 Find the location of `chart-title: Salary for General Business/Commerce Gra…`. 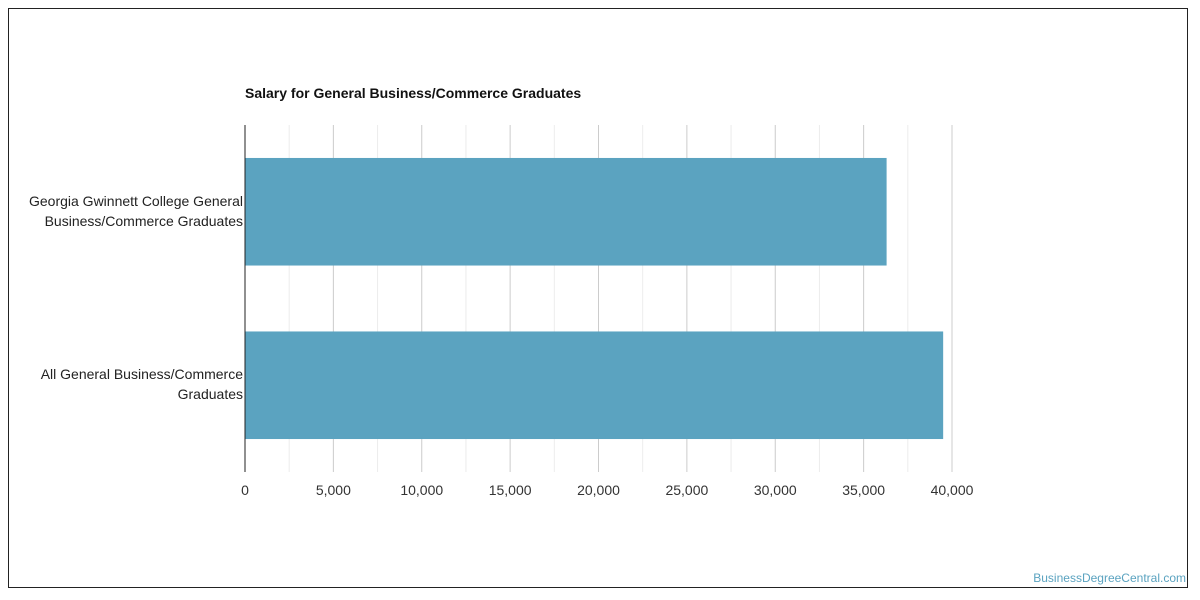

chart-title: Salary for General Business/Commerce Gra… is located at coordinates (413, 93).